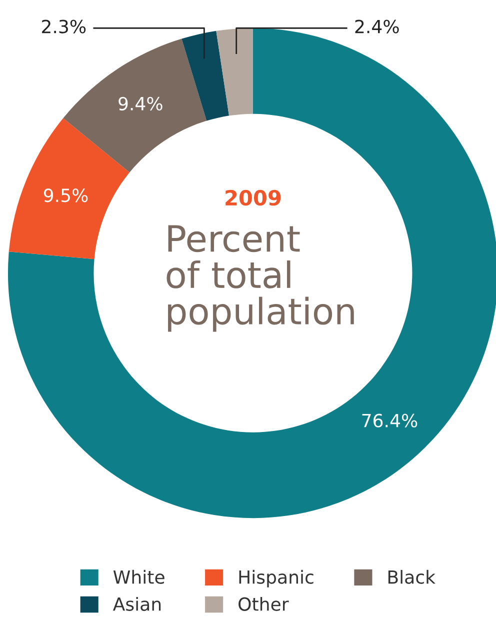 This screenshot has height=625, width=496. What do you see at coordinates (412, 577) in the screenshot?
I see `legend-label: Black` at bounding box center [412, 577].